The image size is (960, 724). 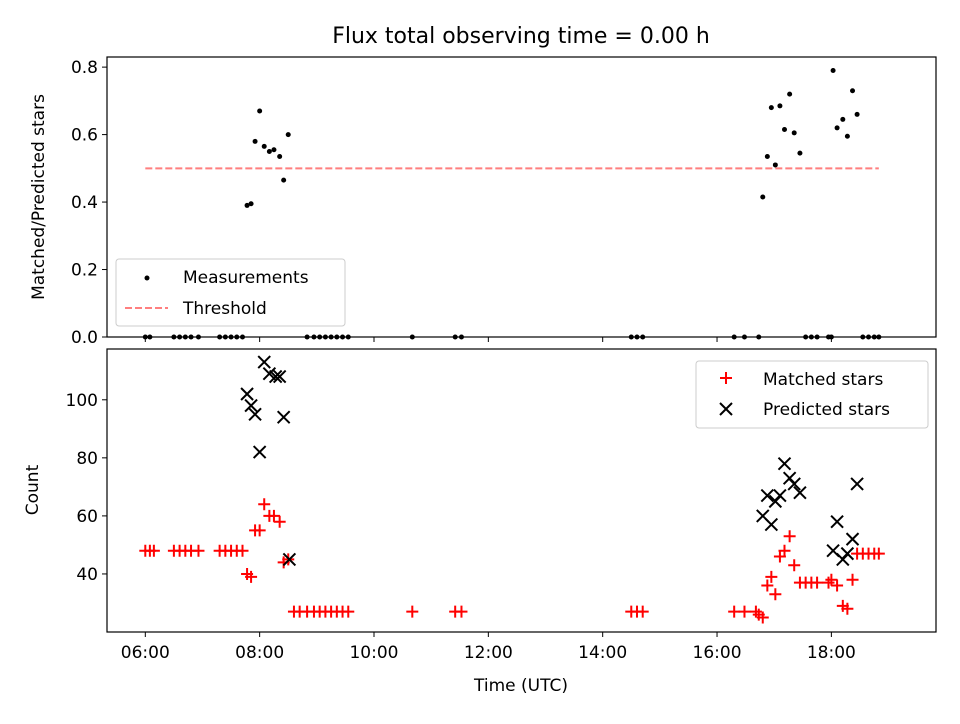 What do you see at coordinates (520, 686) in the screenshot?
I see `x-axis-label: Time (UTC)` at bounding box center [520, 686].